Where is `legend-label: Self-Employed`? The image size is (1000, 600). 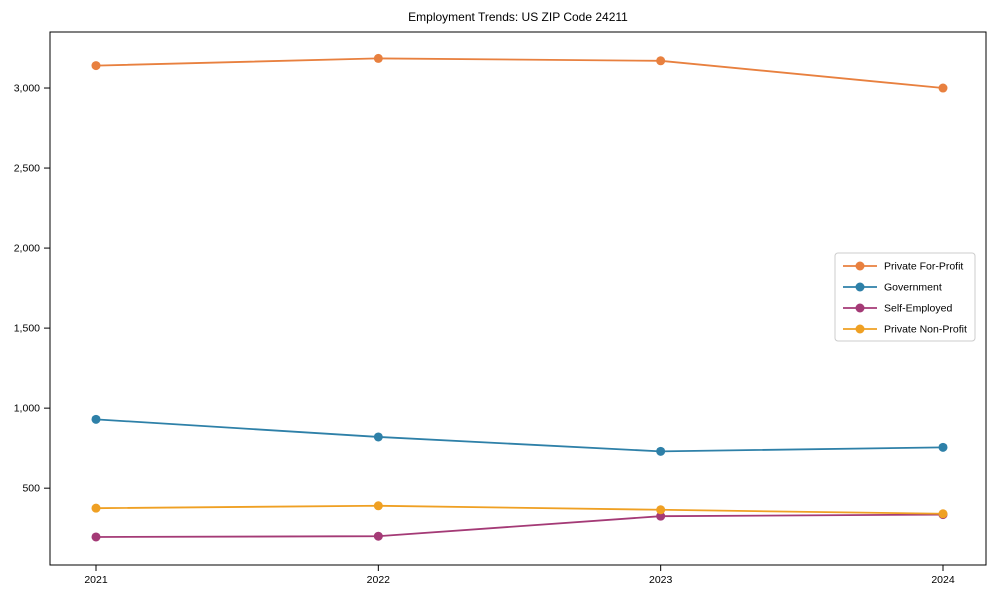
legend-label: Self-Employed is located at coordinates (918, 309).